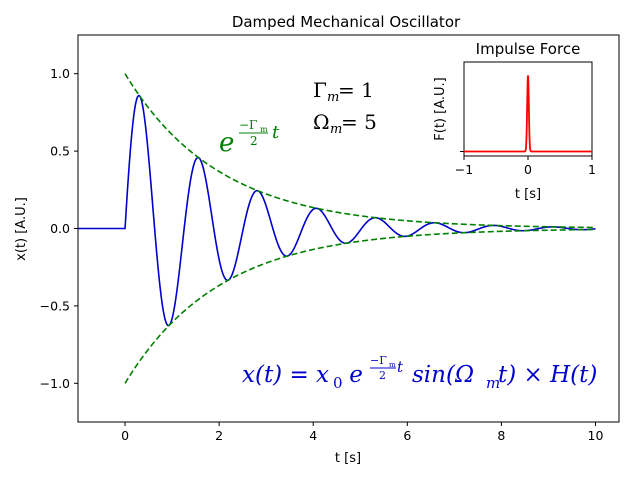  I want to click on envelope-base: e, so click(226, 143).